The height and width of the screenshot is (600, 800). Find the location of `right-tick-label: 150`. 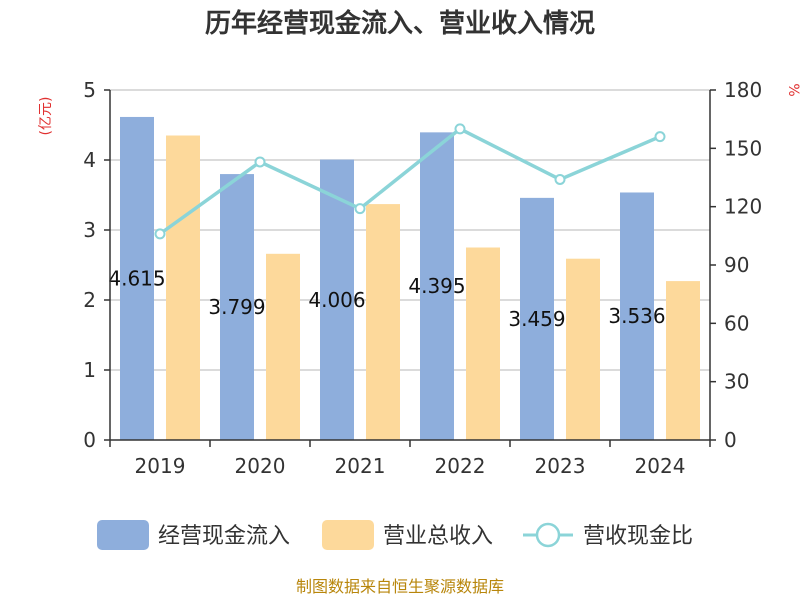

right-tick-label: 150 is located at coordinates (743, 148).